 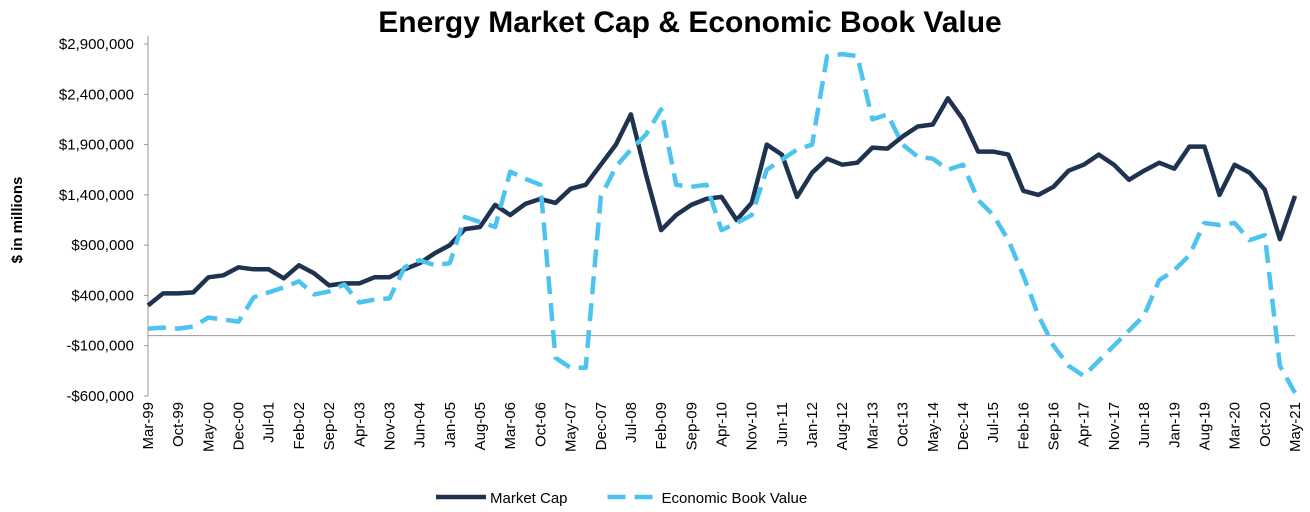 I want to click on x-tick-label: Aug-12, so click(x=842, y=426).